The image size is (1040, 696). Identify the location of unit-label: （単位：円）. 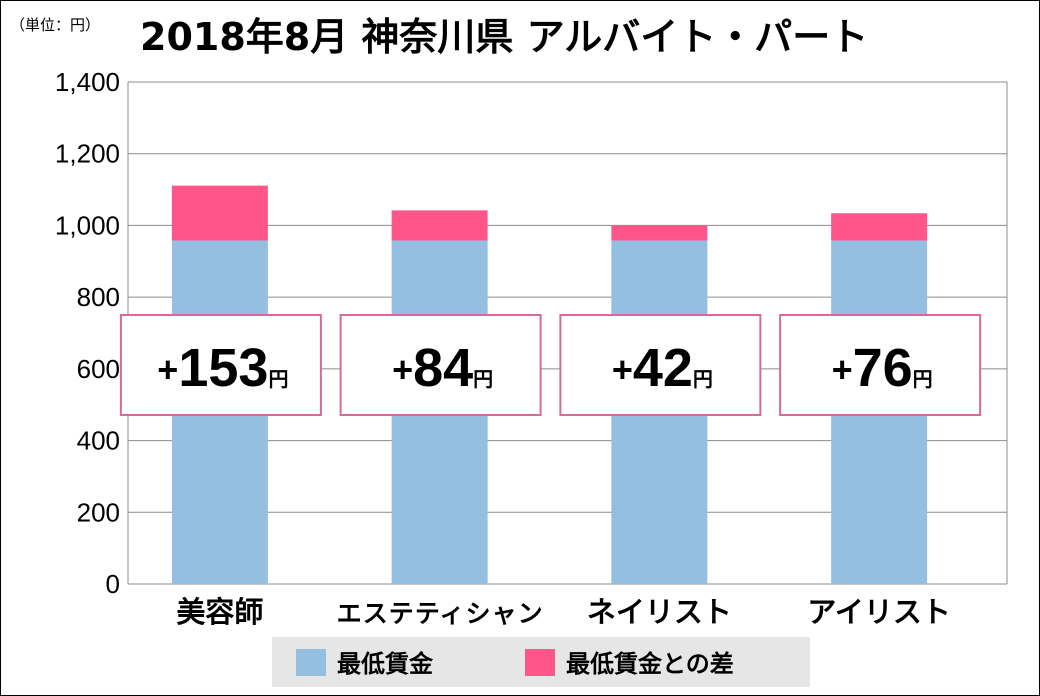
(55, 25).